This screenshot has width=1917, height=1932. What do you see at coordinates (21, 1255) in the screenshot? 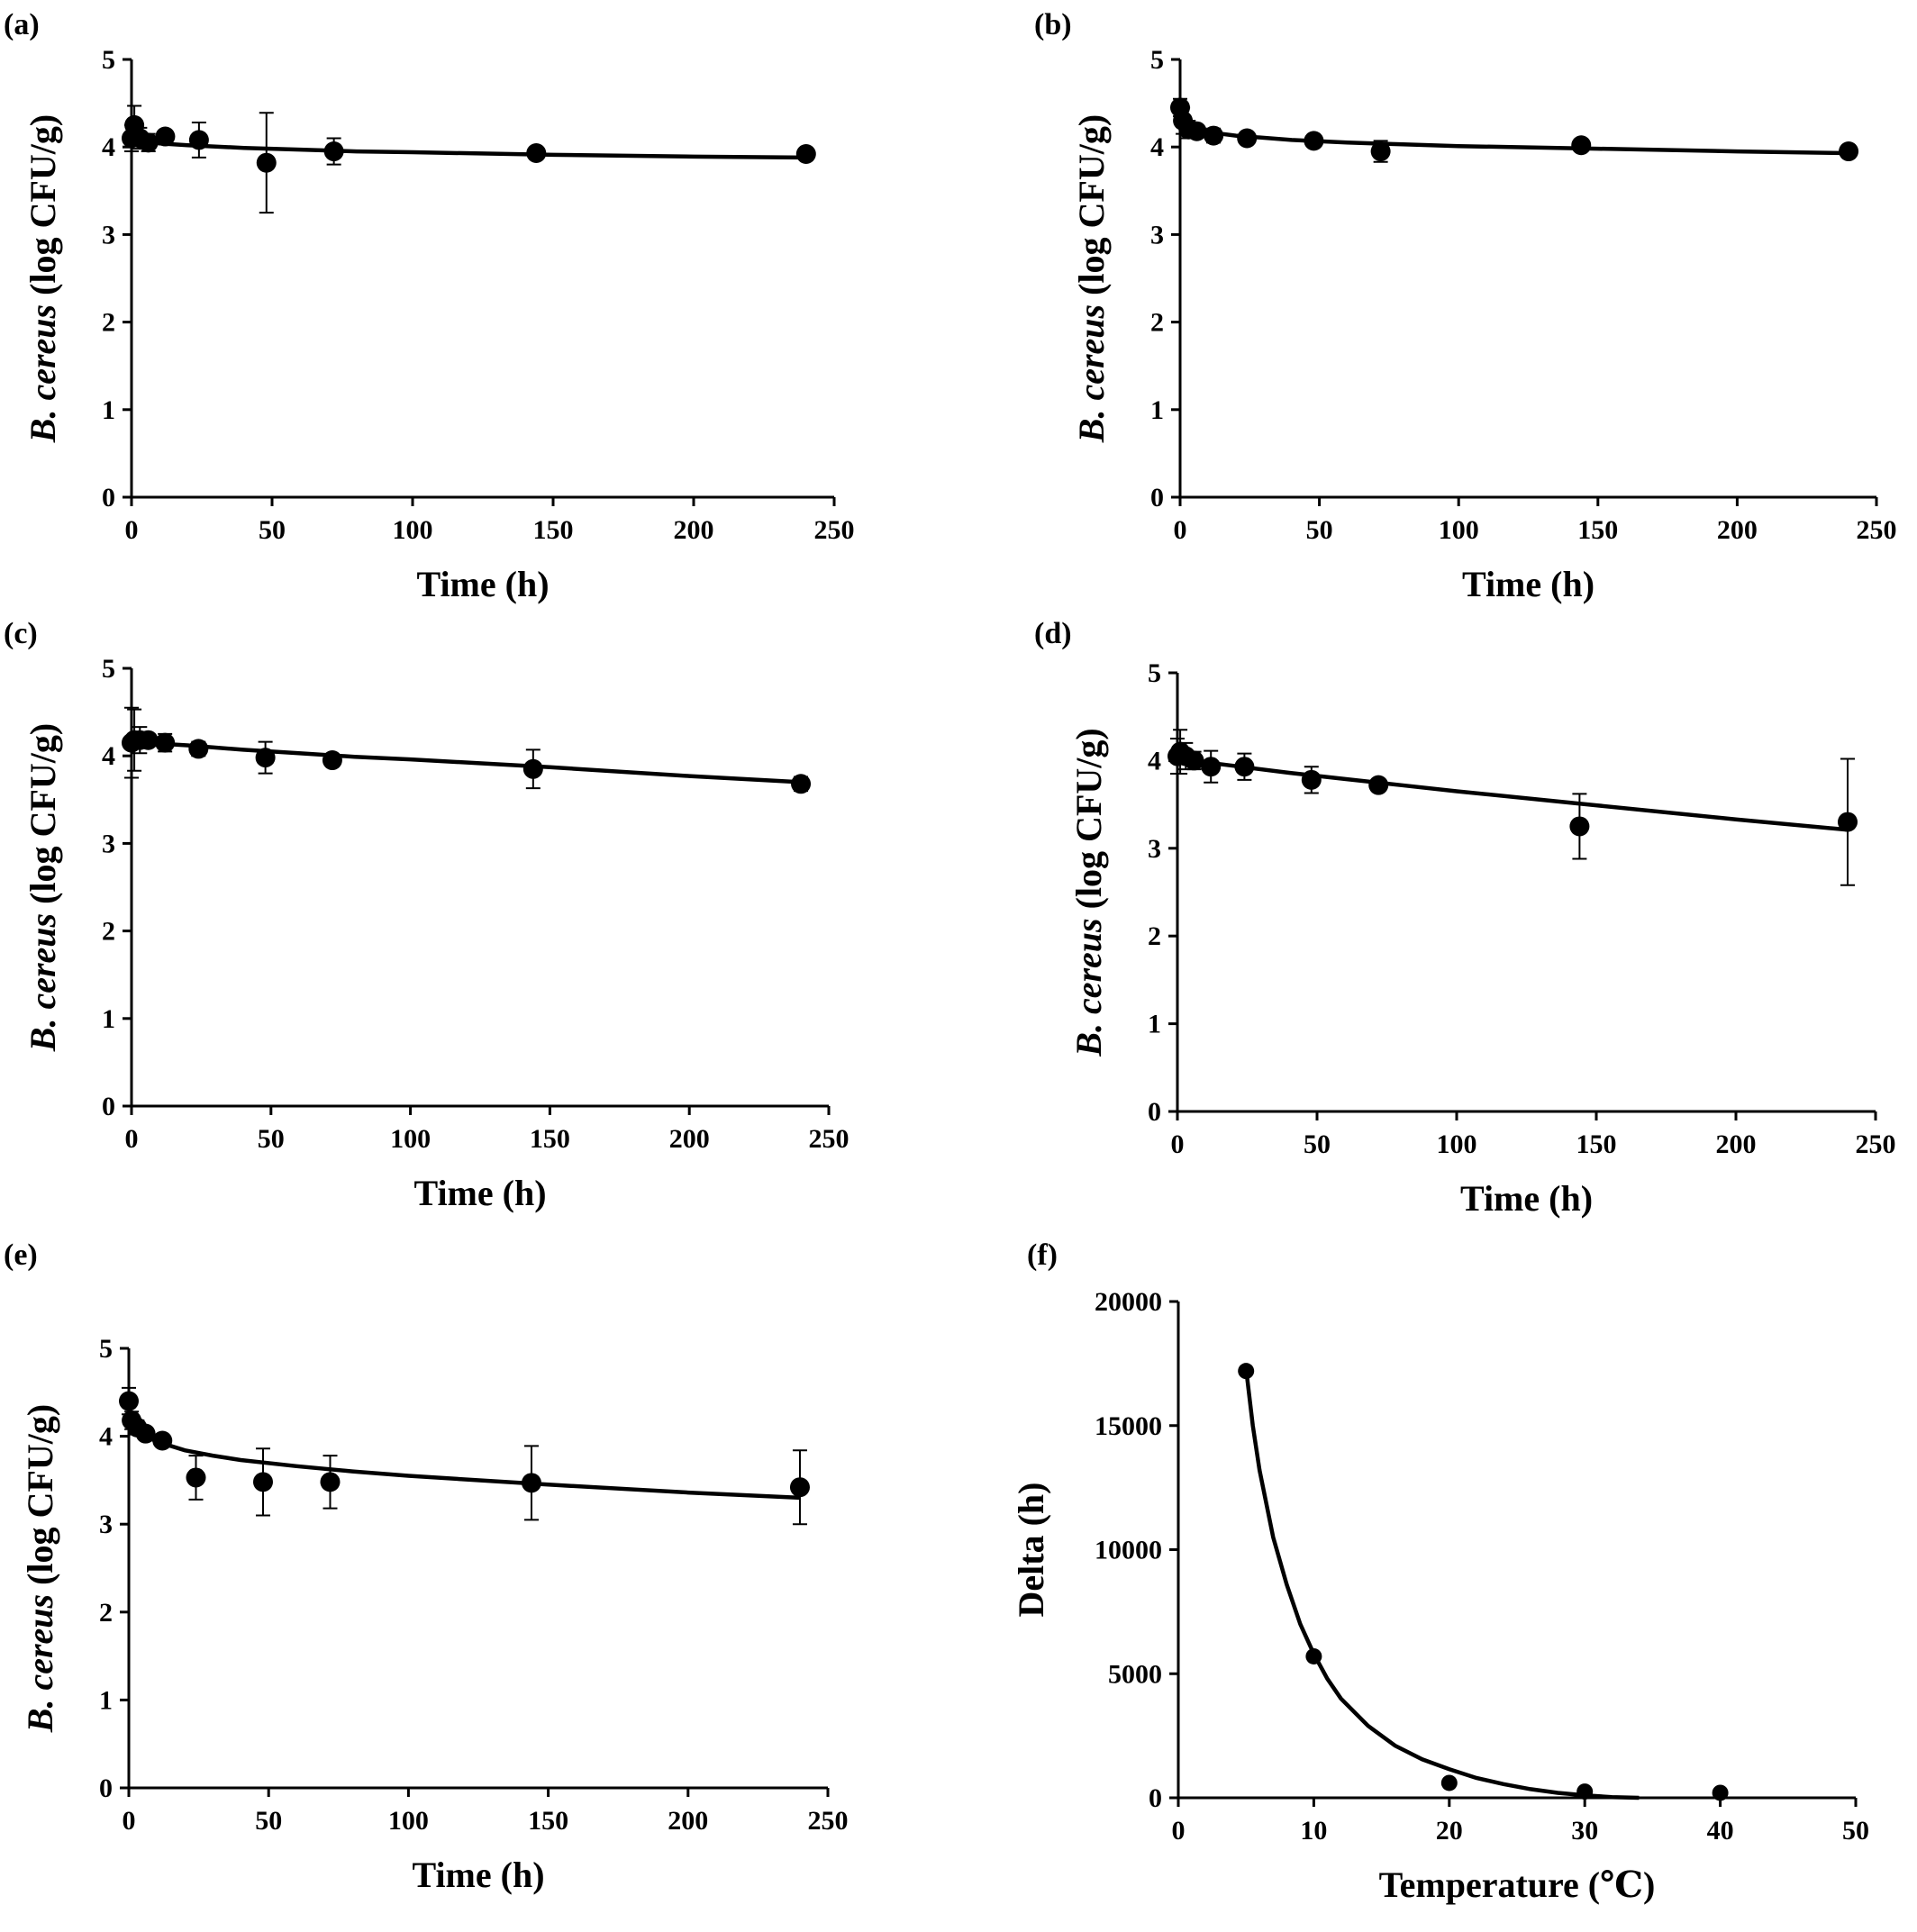
I see `panel-label: (e)` at bounding box center [21, 1255].